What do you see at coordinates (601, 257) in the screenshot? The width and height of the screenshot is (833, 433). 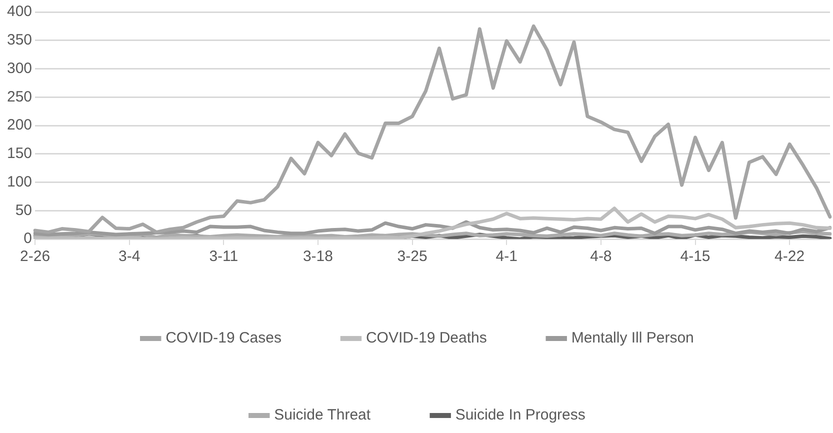 I see `x-tick-label: 4-8` at bounding box center [601, 257].